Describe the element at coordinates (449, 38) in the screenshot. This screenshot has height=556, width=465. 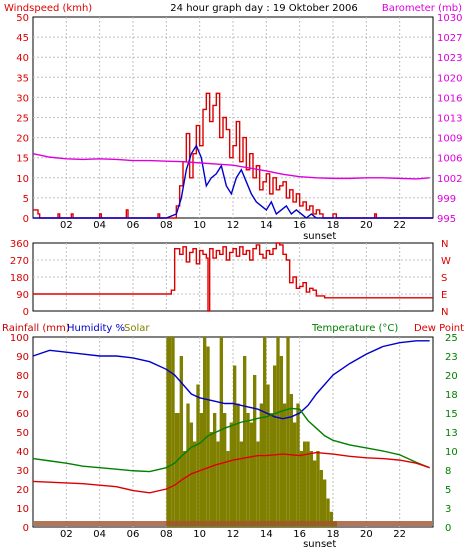
I see `y-tick-label-right: 1027` at that location.